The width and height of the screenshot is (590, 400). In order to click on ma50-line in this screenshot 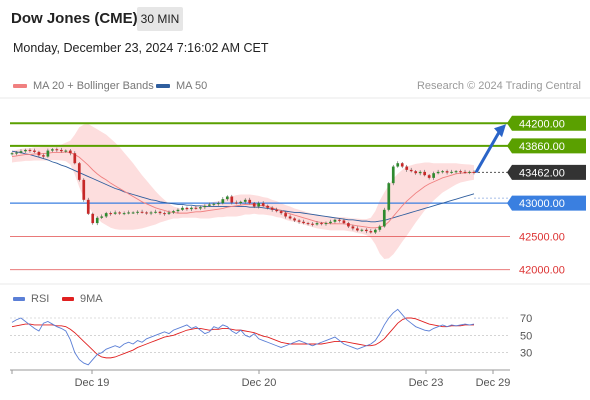, I will do `click(243, 186)`.